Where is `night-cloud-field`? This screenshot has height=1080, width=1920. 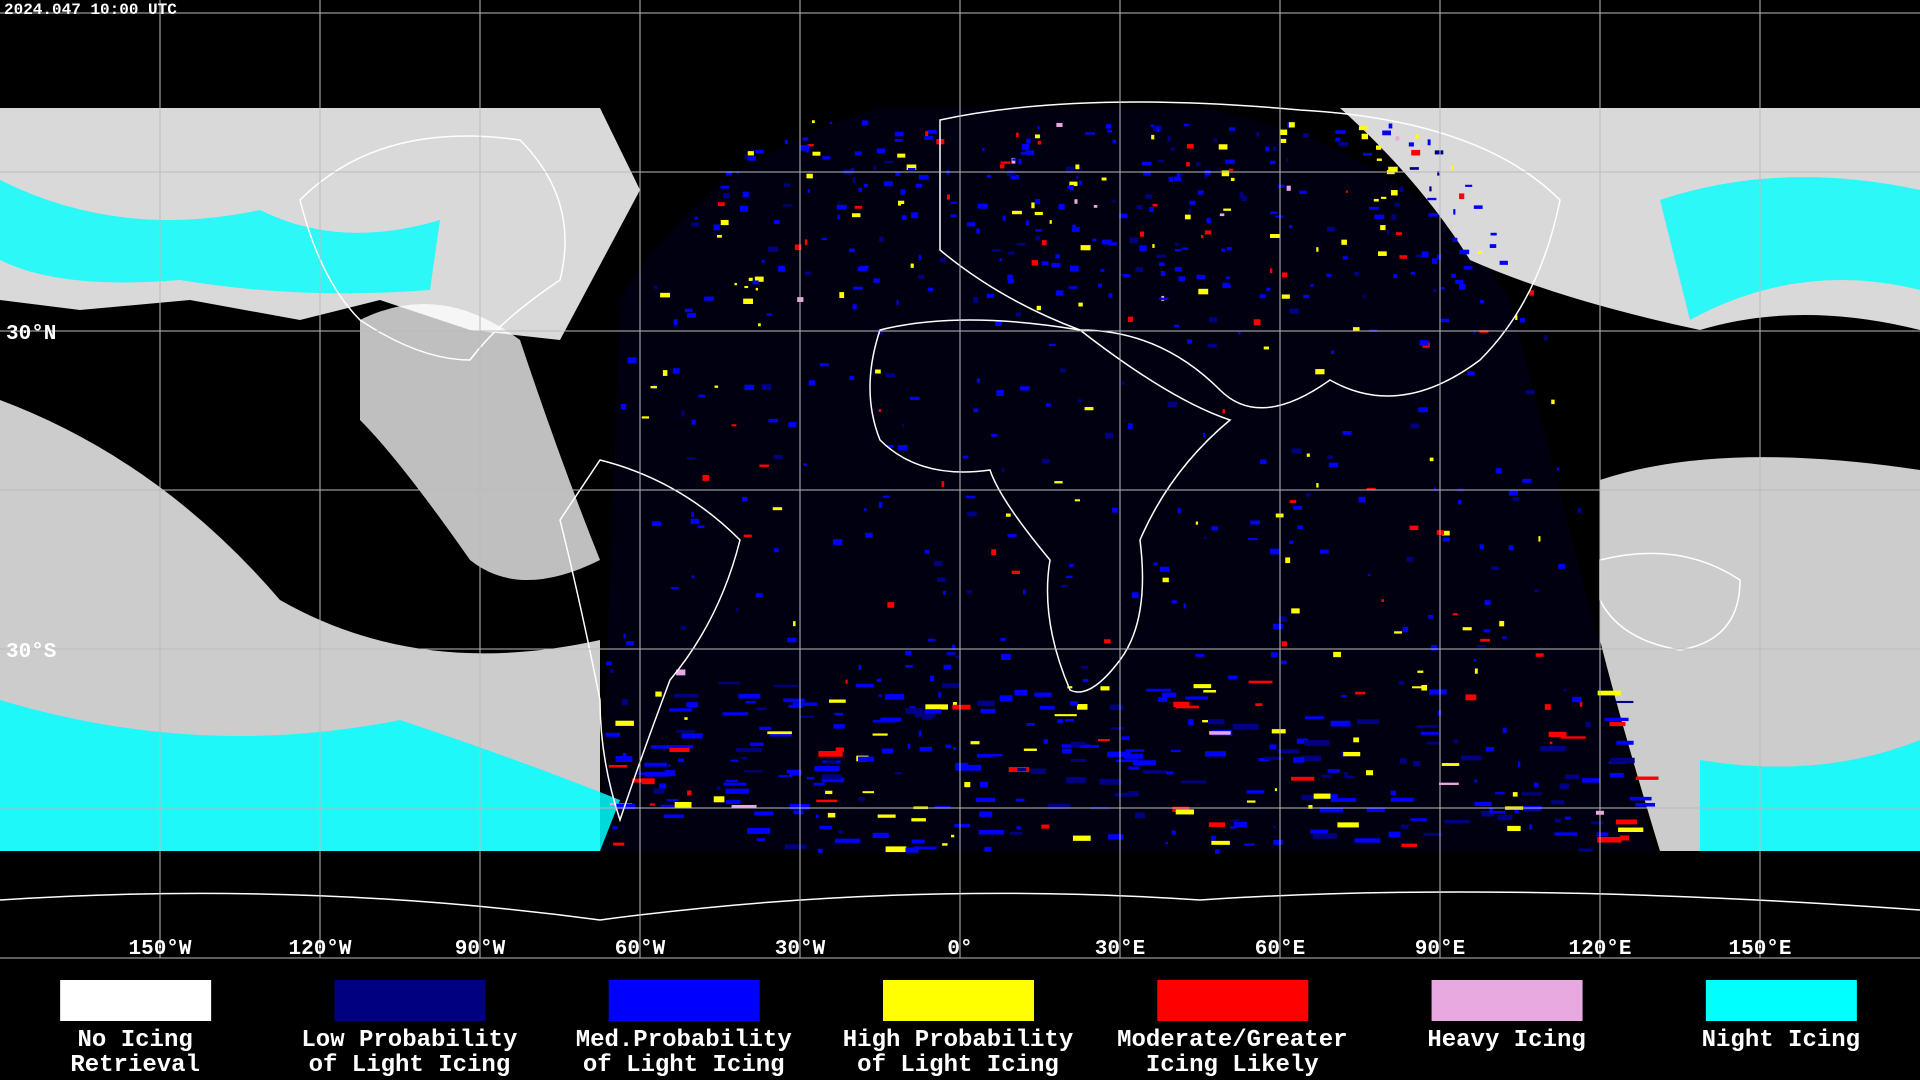 night-cloud-field is located at coordinates (1810, 795).